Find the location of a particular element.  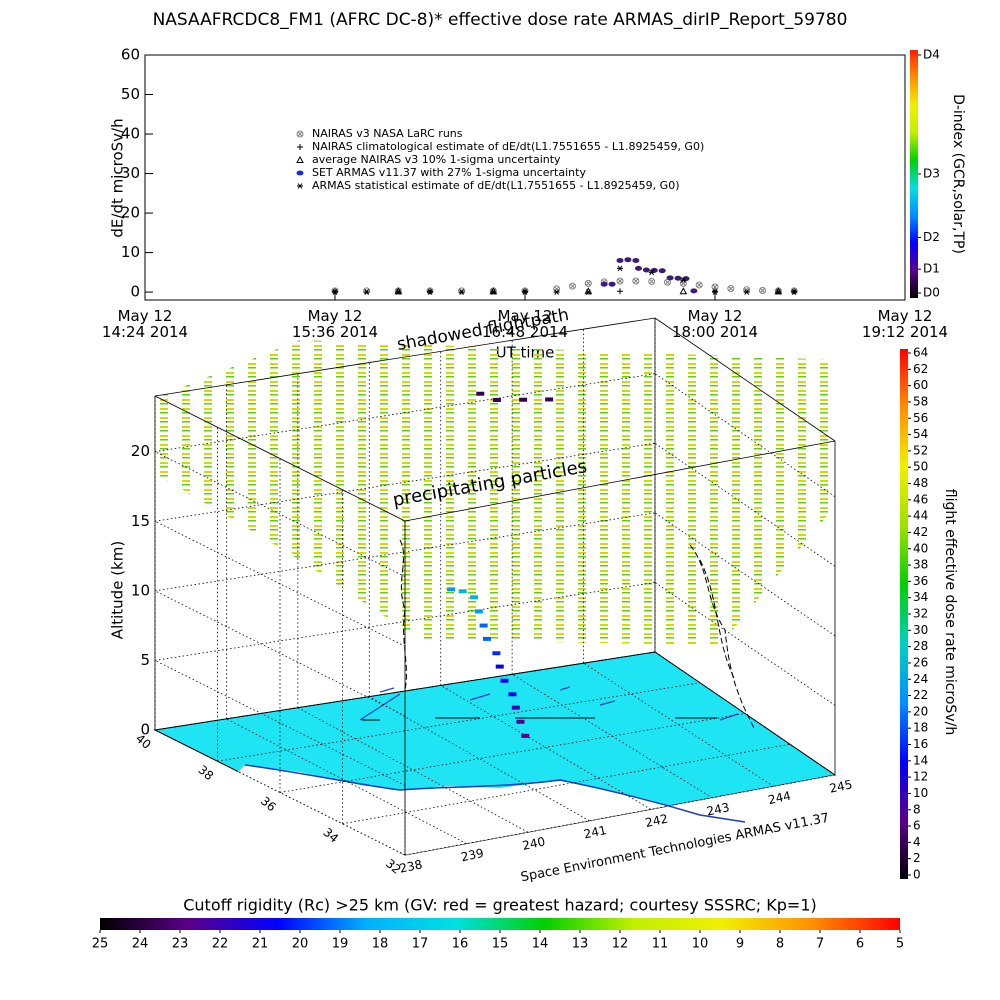

colorbar-tick-label: D3 is located at coordinates (931, 174).